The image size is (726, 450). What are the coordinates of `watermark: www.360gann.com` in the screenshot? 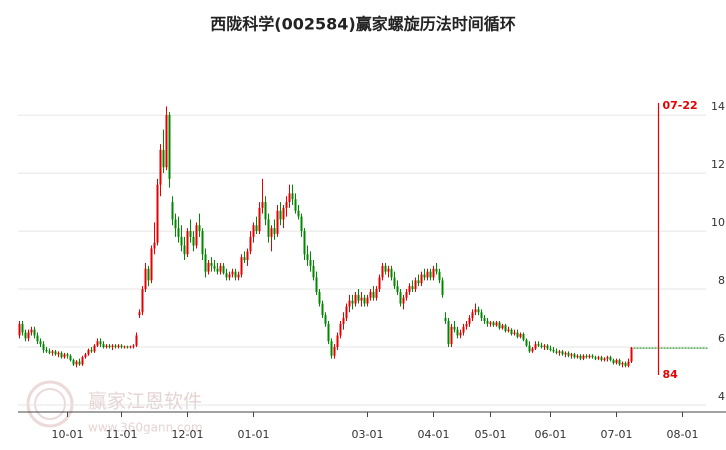 It's located at (145, 428).